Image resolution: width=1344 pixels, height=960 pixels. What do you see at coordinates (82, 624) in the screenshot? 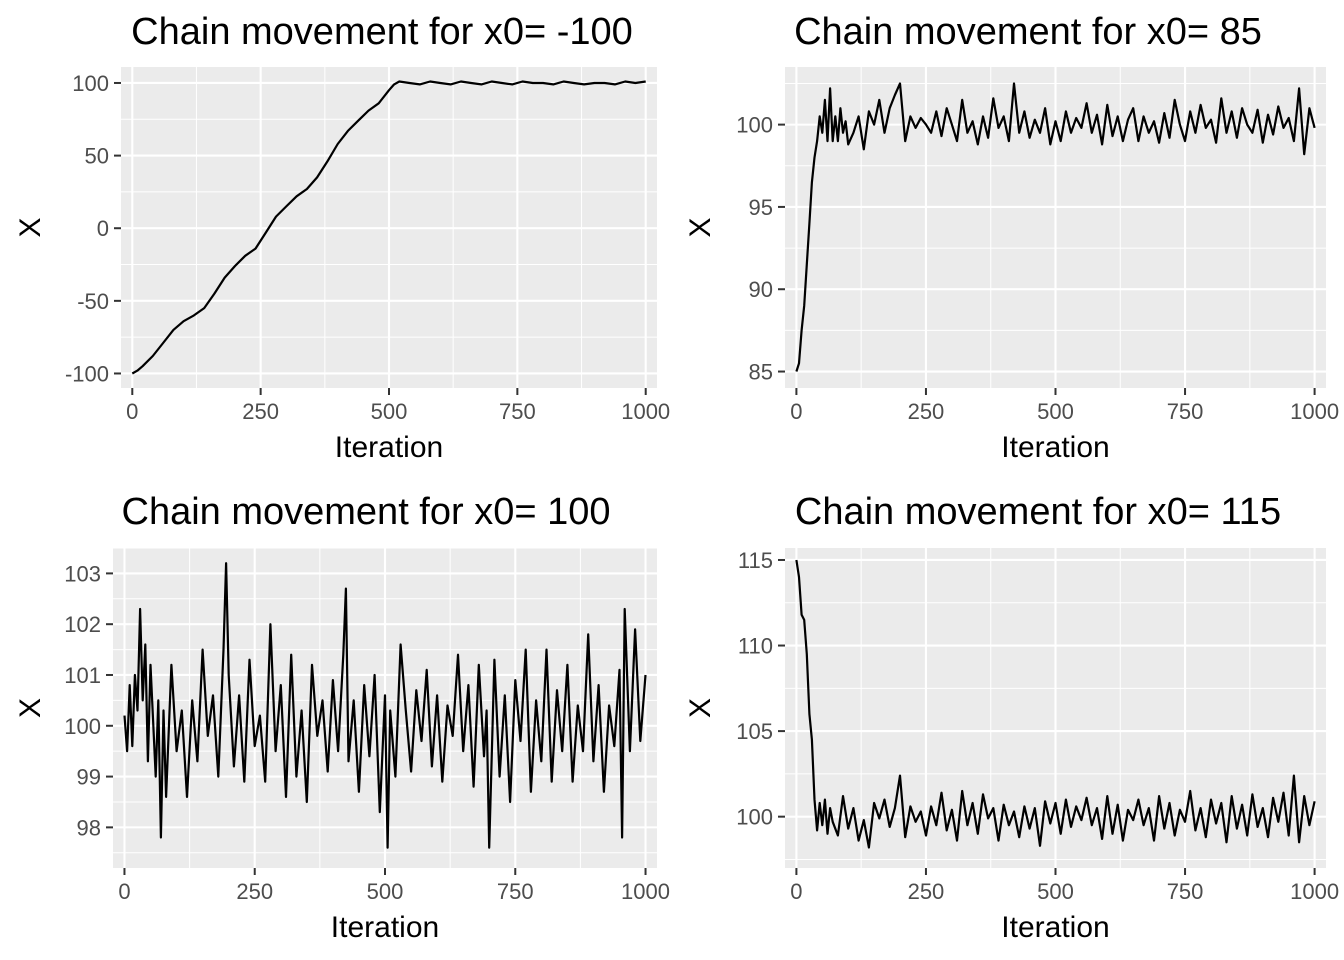
I see `y-tick-label: 102` at bounding box center [82, 624].